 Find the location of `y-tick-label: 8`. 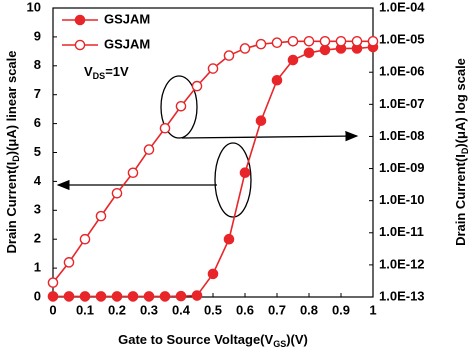

y-tick-label: 8 is located at coordinates (37, 64).